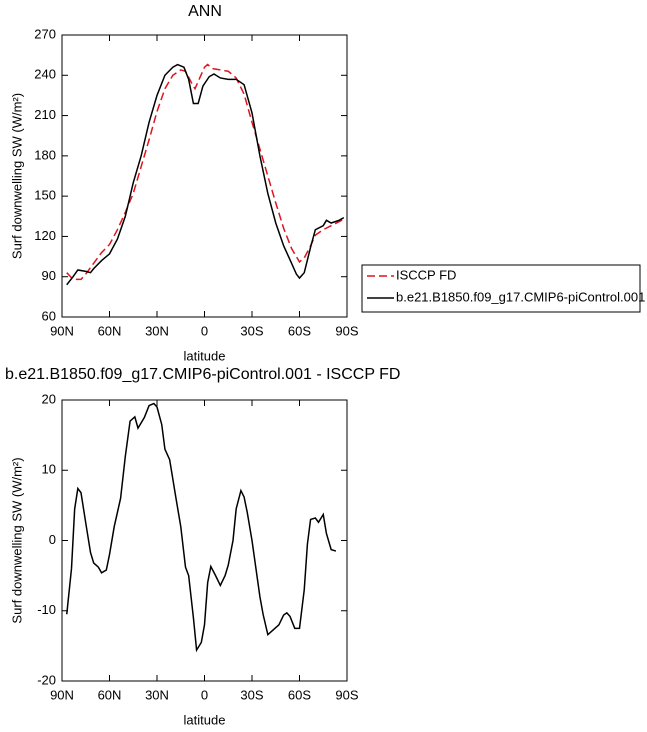 The height and width of the screenshot is (732, 647). I want to click on legend-label: b.e21.B1850.f09_g17.CMIP6-piControl.001, so click(520, 296).